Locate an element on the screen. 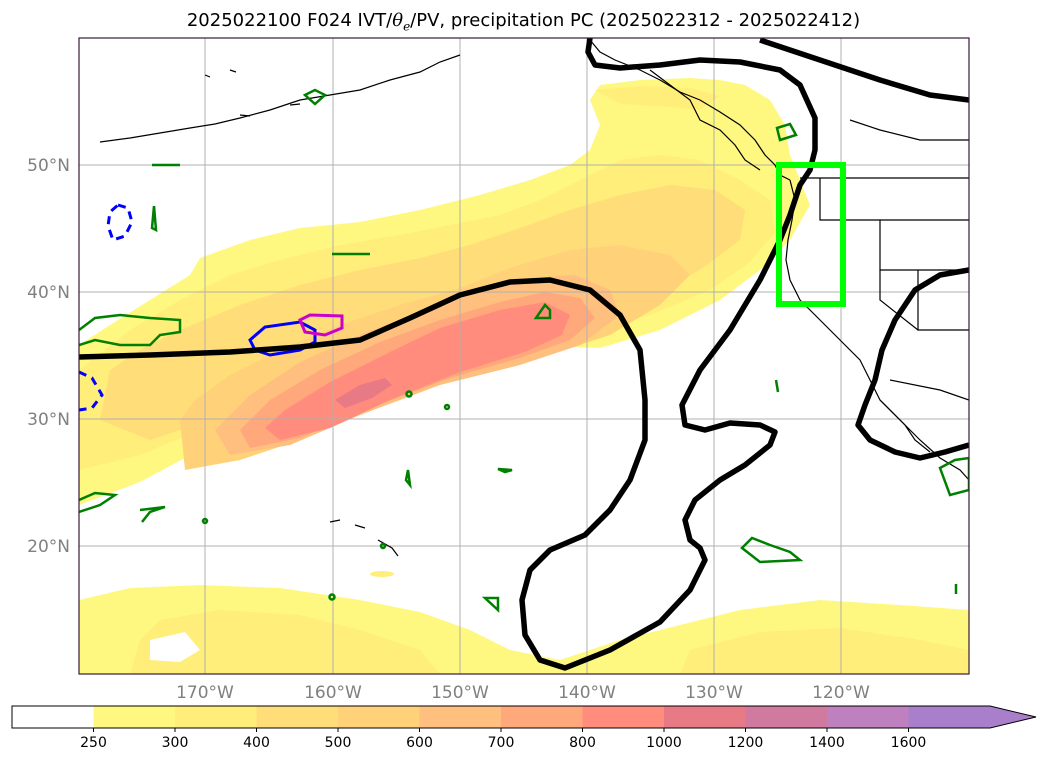  lat-labels: 50°N 40°N 30°N 20°N is located at coordinates (48, 356).